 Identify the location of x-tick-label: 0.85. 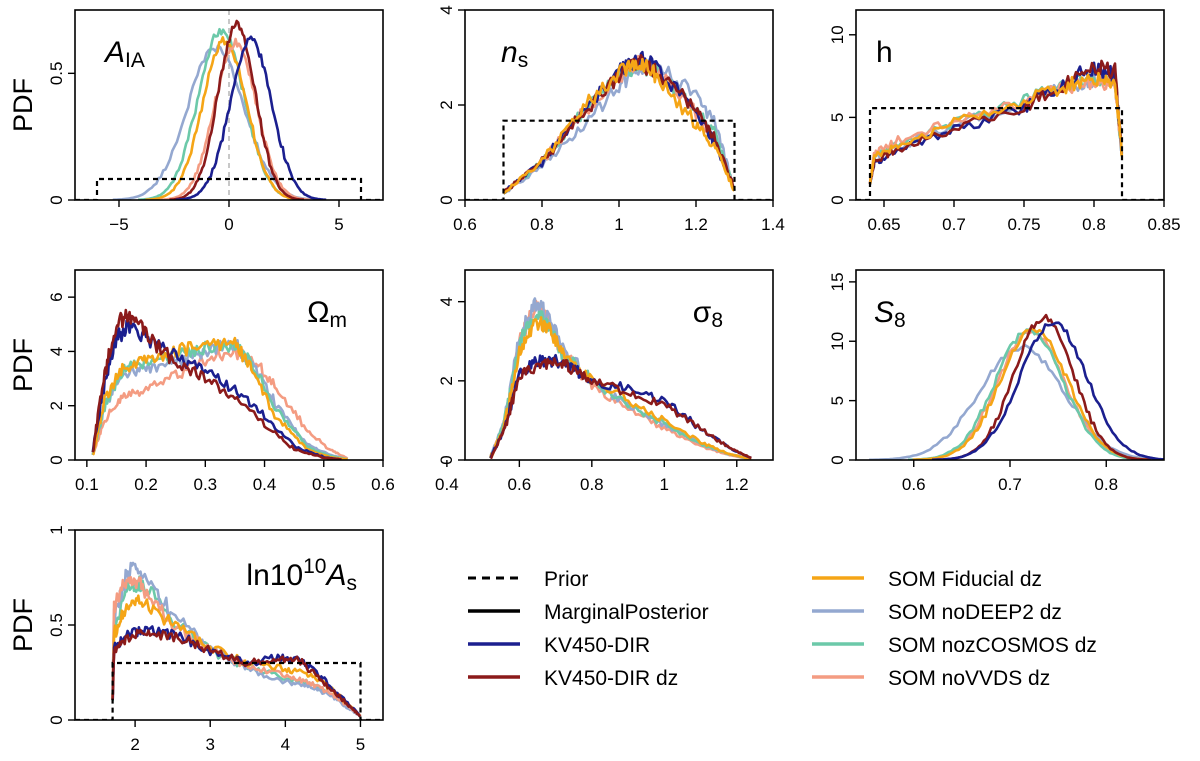
(1163, 224).